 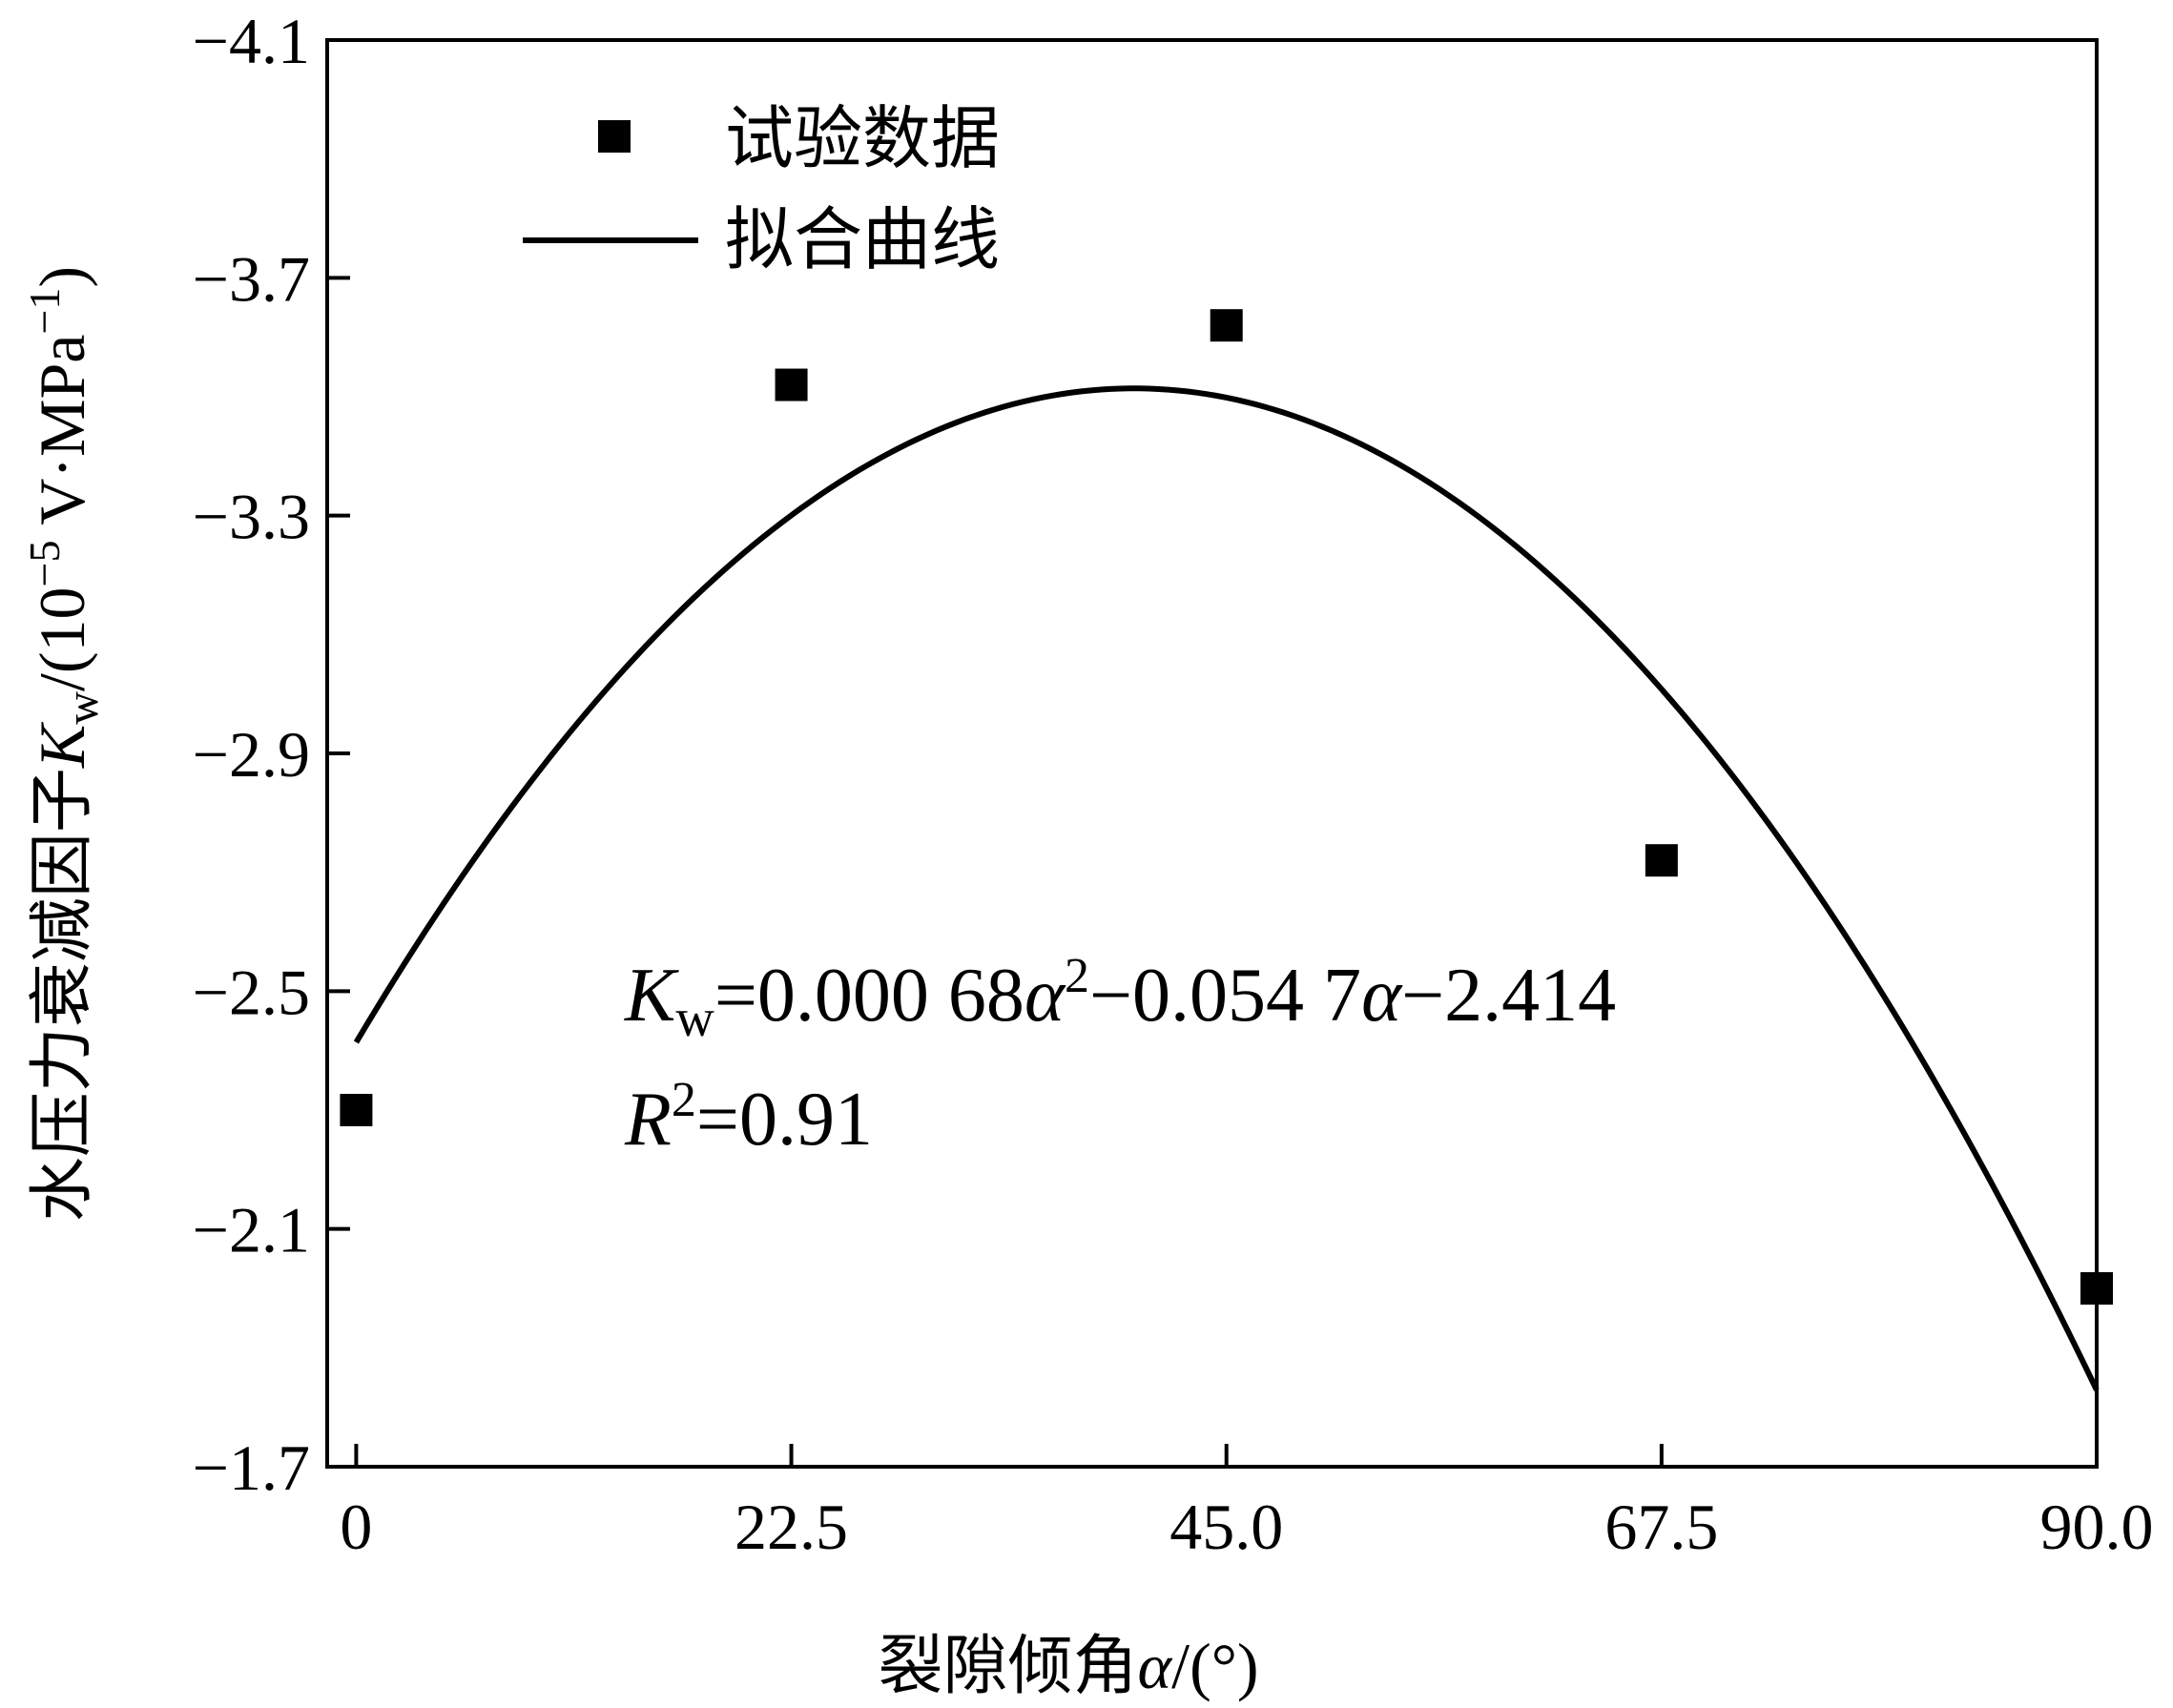 What do you see at coordinates (251, 1467) in the screenshot?
I see `y-tick-label: −1.7` at bounding box center [251, 1467].